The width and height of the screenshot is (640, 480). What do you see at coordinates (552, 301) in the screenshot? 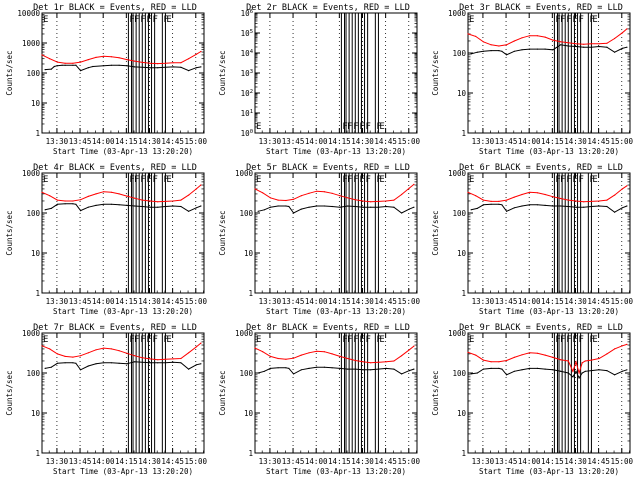
I see `x-tick-label: 14:15` at bounding box center [552, 301].